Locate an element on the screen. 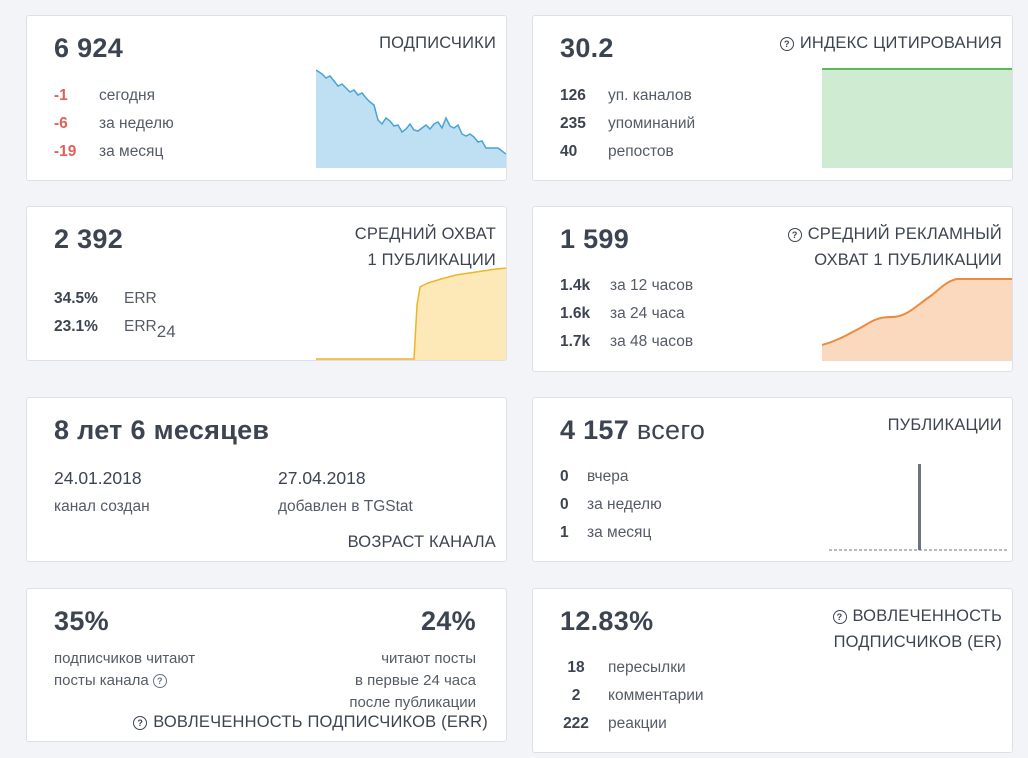 This screenshot has height=758, width=1028. citation-channels-value: 126 is located at coordinates (573, 95).